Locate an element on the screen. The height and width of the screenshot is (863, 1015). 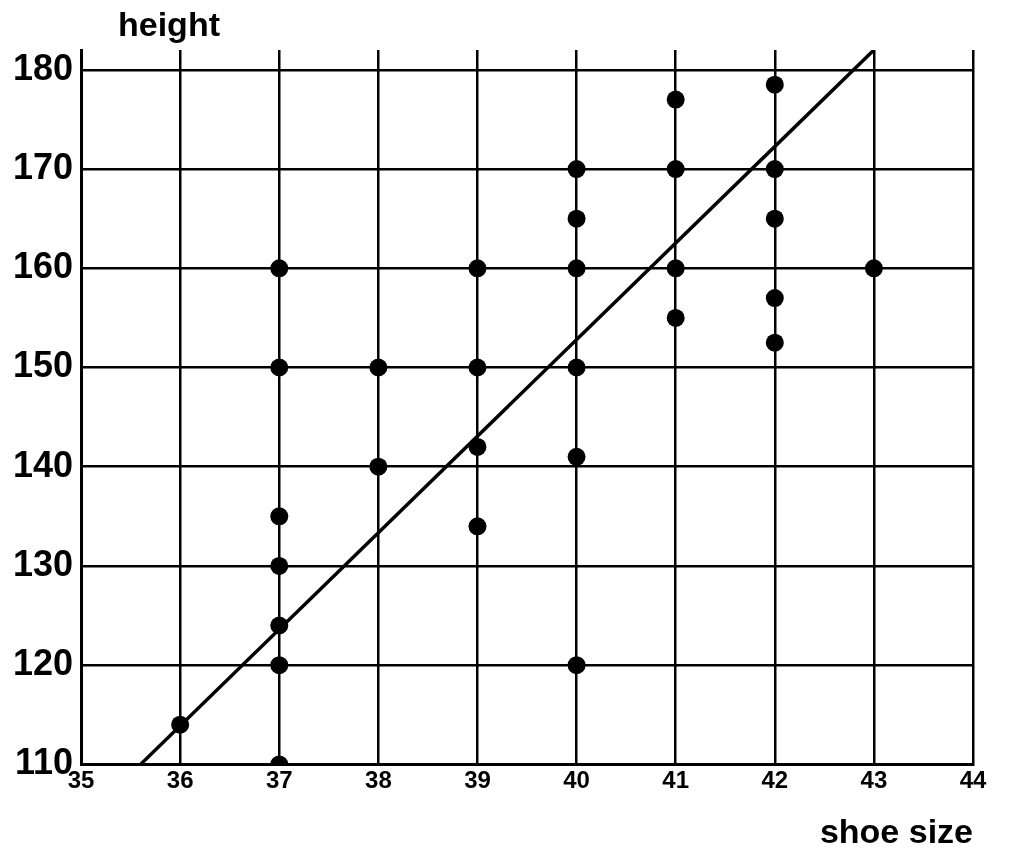
x-tick-label: 36 is located at coordinates (180, 780).